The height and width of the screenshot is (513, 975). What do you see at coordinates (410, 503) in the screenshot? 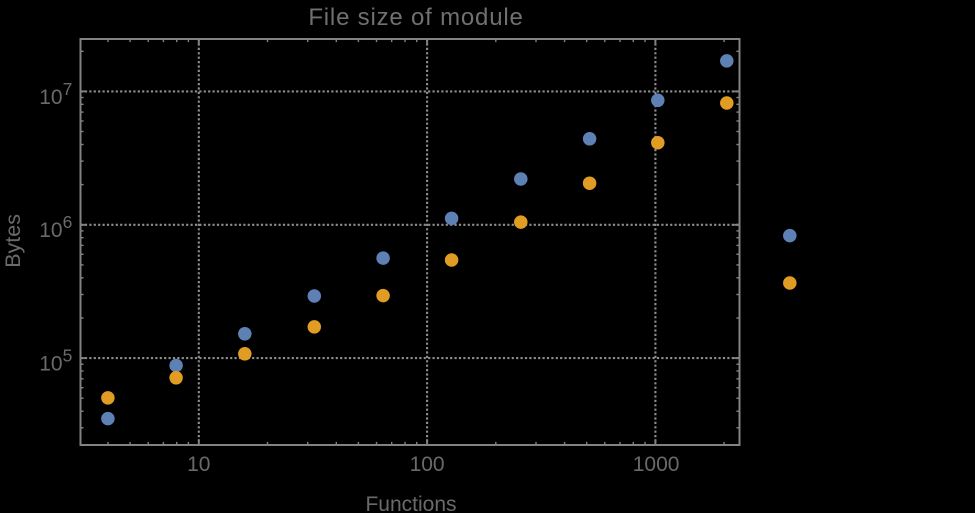
I see `svg-text: Functions` at bounding box center [410, 503].